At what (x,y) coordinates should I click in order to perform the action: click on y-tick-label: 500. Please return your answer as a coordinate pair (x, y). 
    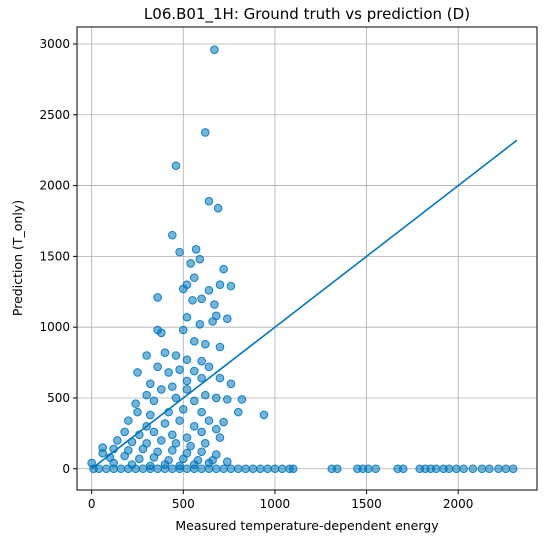
    Looking at the image, I should click on (58, 398).